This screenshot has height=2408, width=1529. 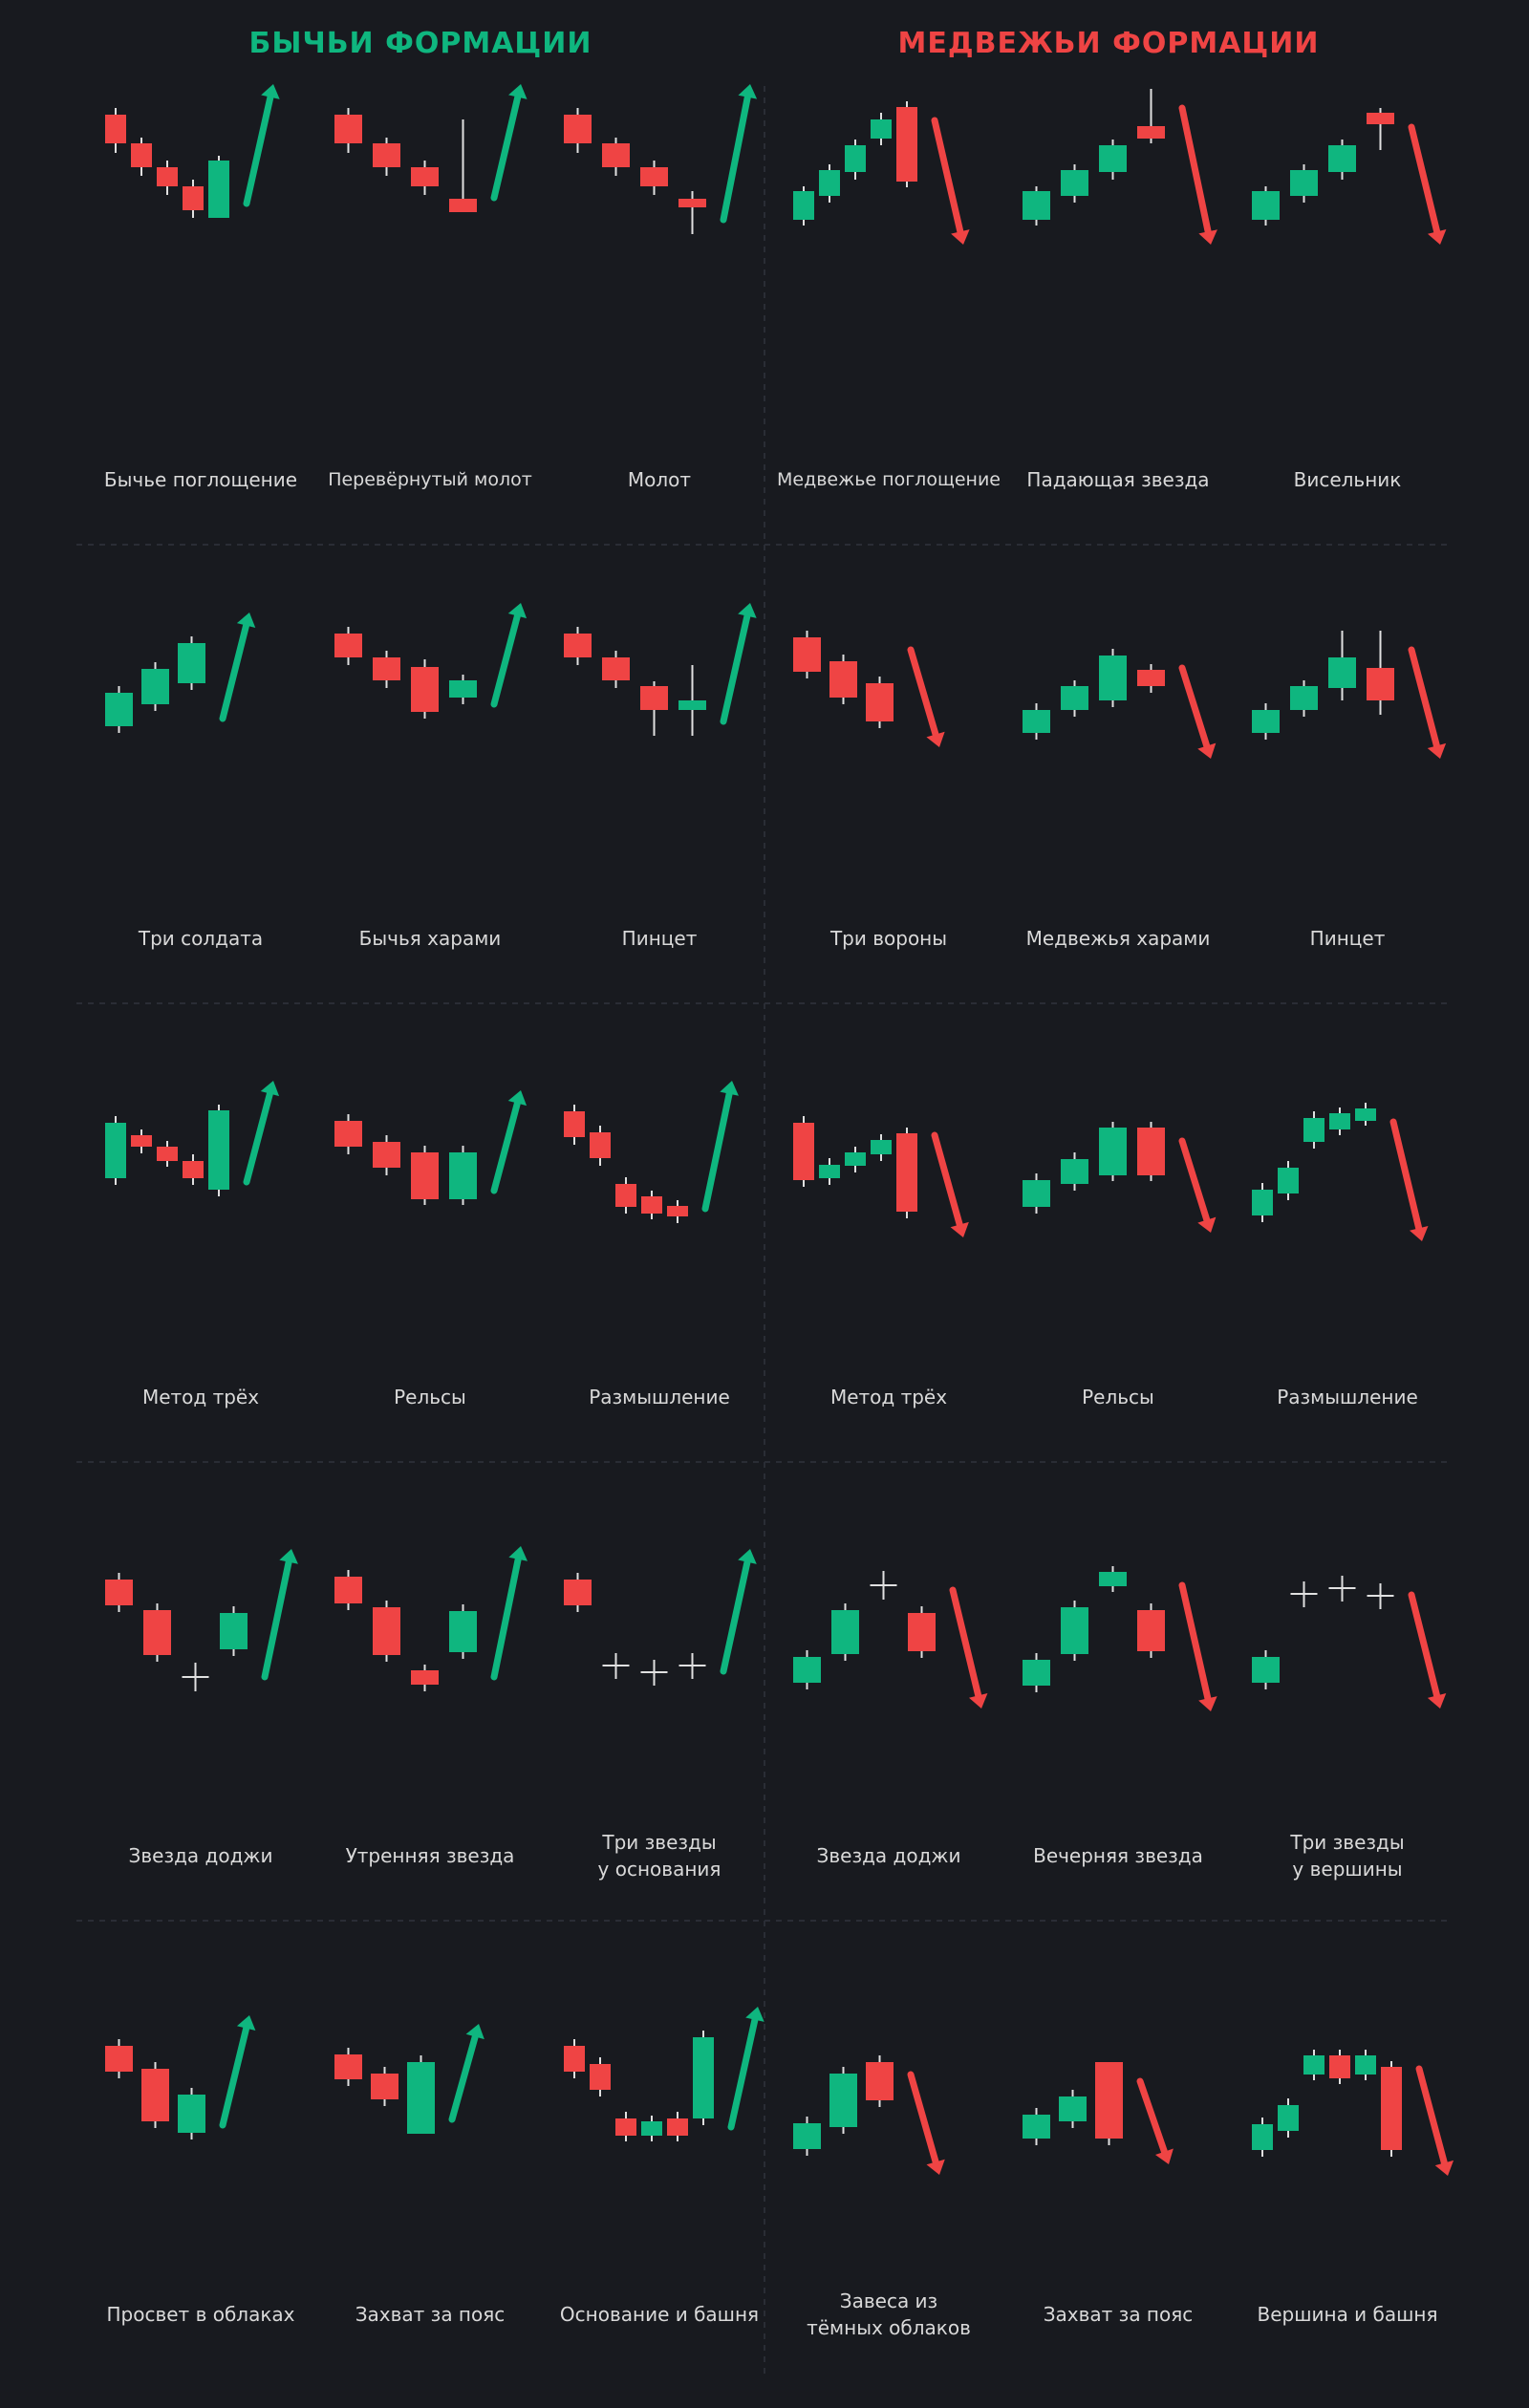 I want to click on pattern-label: Медвежье поглощение, so click(x=889, y=480).